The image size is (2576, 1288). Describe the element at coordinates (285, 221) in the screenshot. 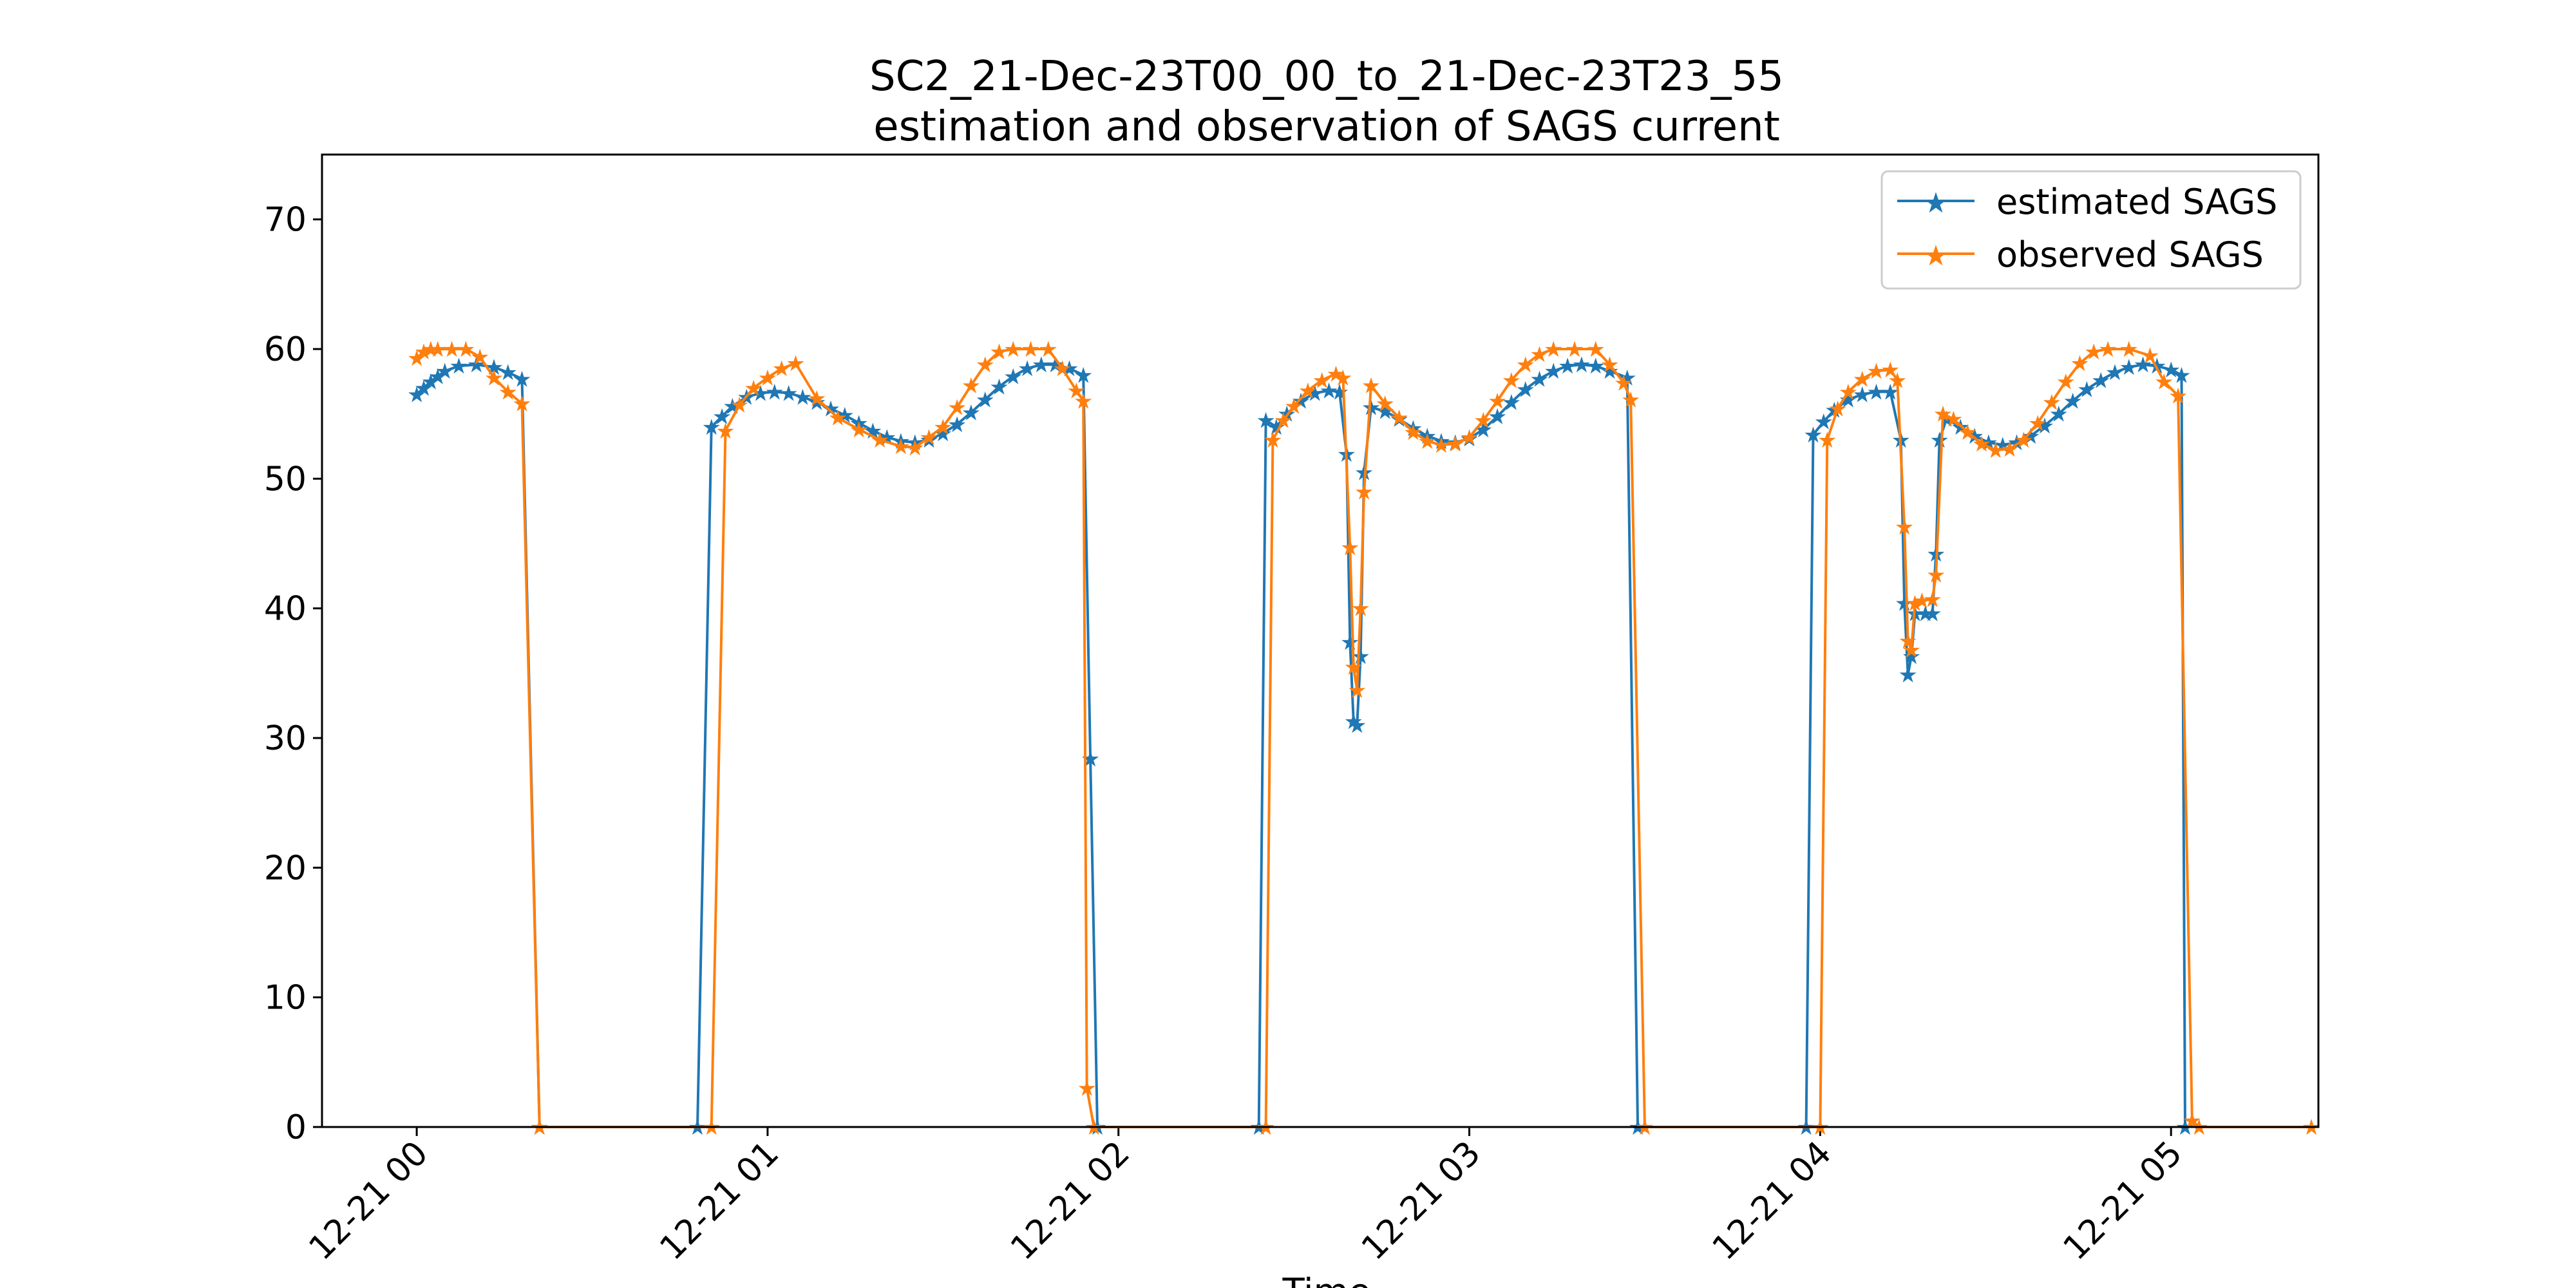

I see `y-tick-label: 70` at that location.